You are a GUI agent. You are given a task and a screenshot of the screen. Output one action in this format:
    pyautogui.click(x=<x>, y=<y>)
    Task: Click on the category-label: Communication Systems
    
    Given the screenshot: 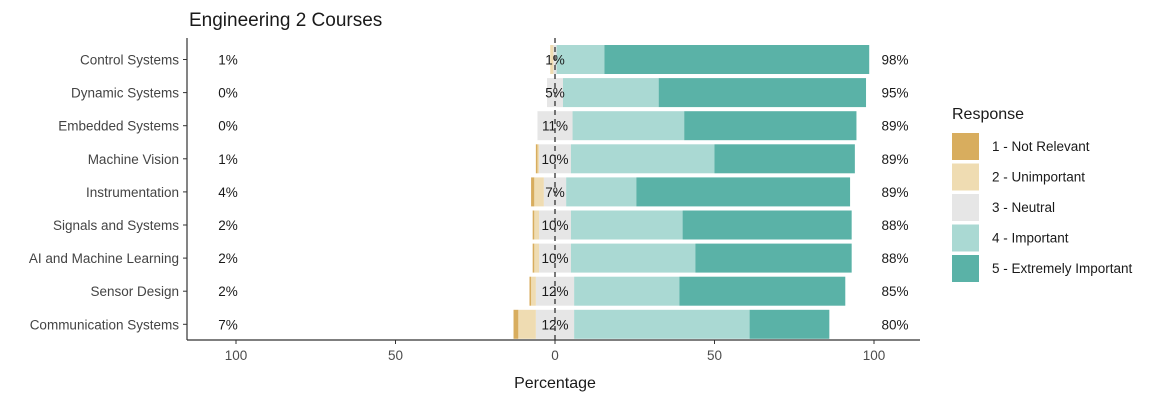 What is the action you would take?
    pyautogui.click(x=105, y=324)
    